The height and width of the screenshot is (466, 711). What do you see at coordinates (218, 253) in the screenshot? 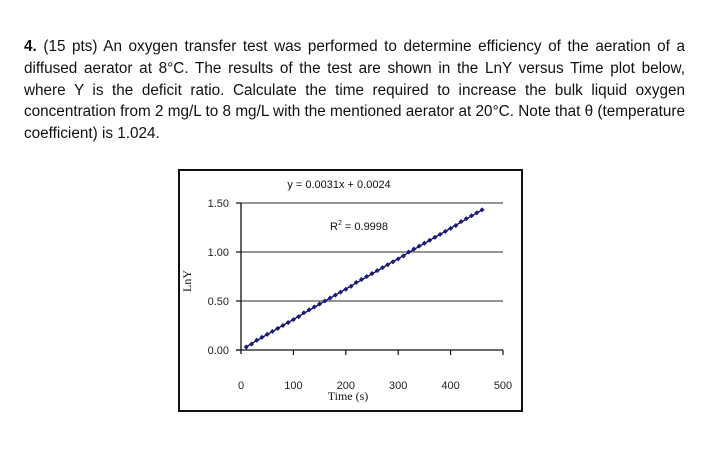
I see `y-tick-label: 1.00` at bounding box center [218, 253].